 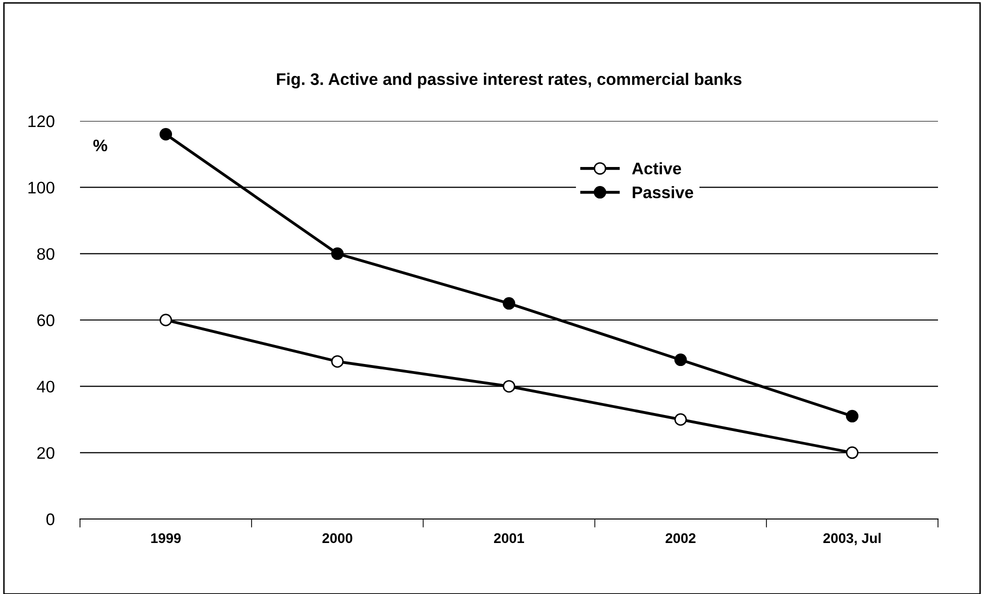 What do you see at coordinates (852, 539) in the screenshot?
I see `x-tick-label: 2003, Jul` at bounding box center [852, 539].